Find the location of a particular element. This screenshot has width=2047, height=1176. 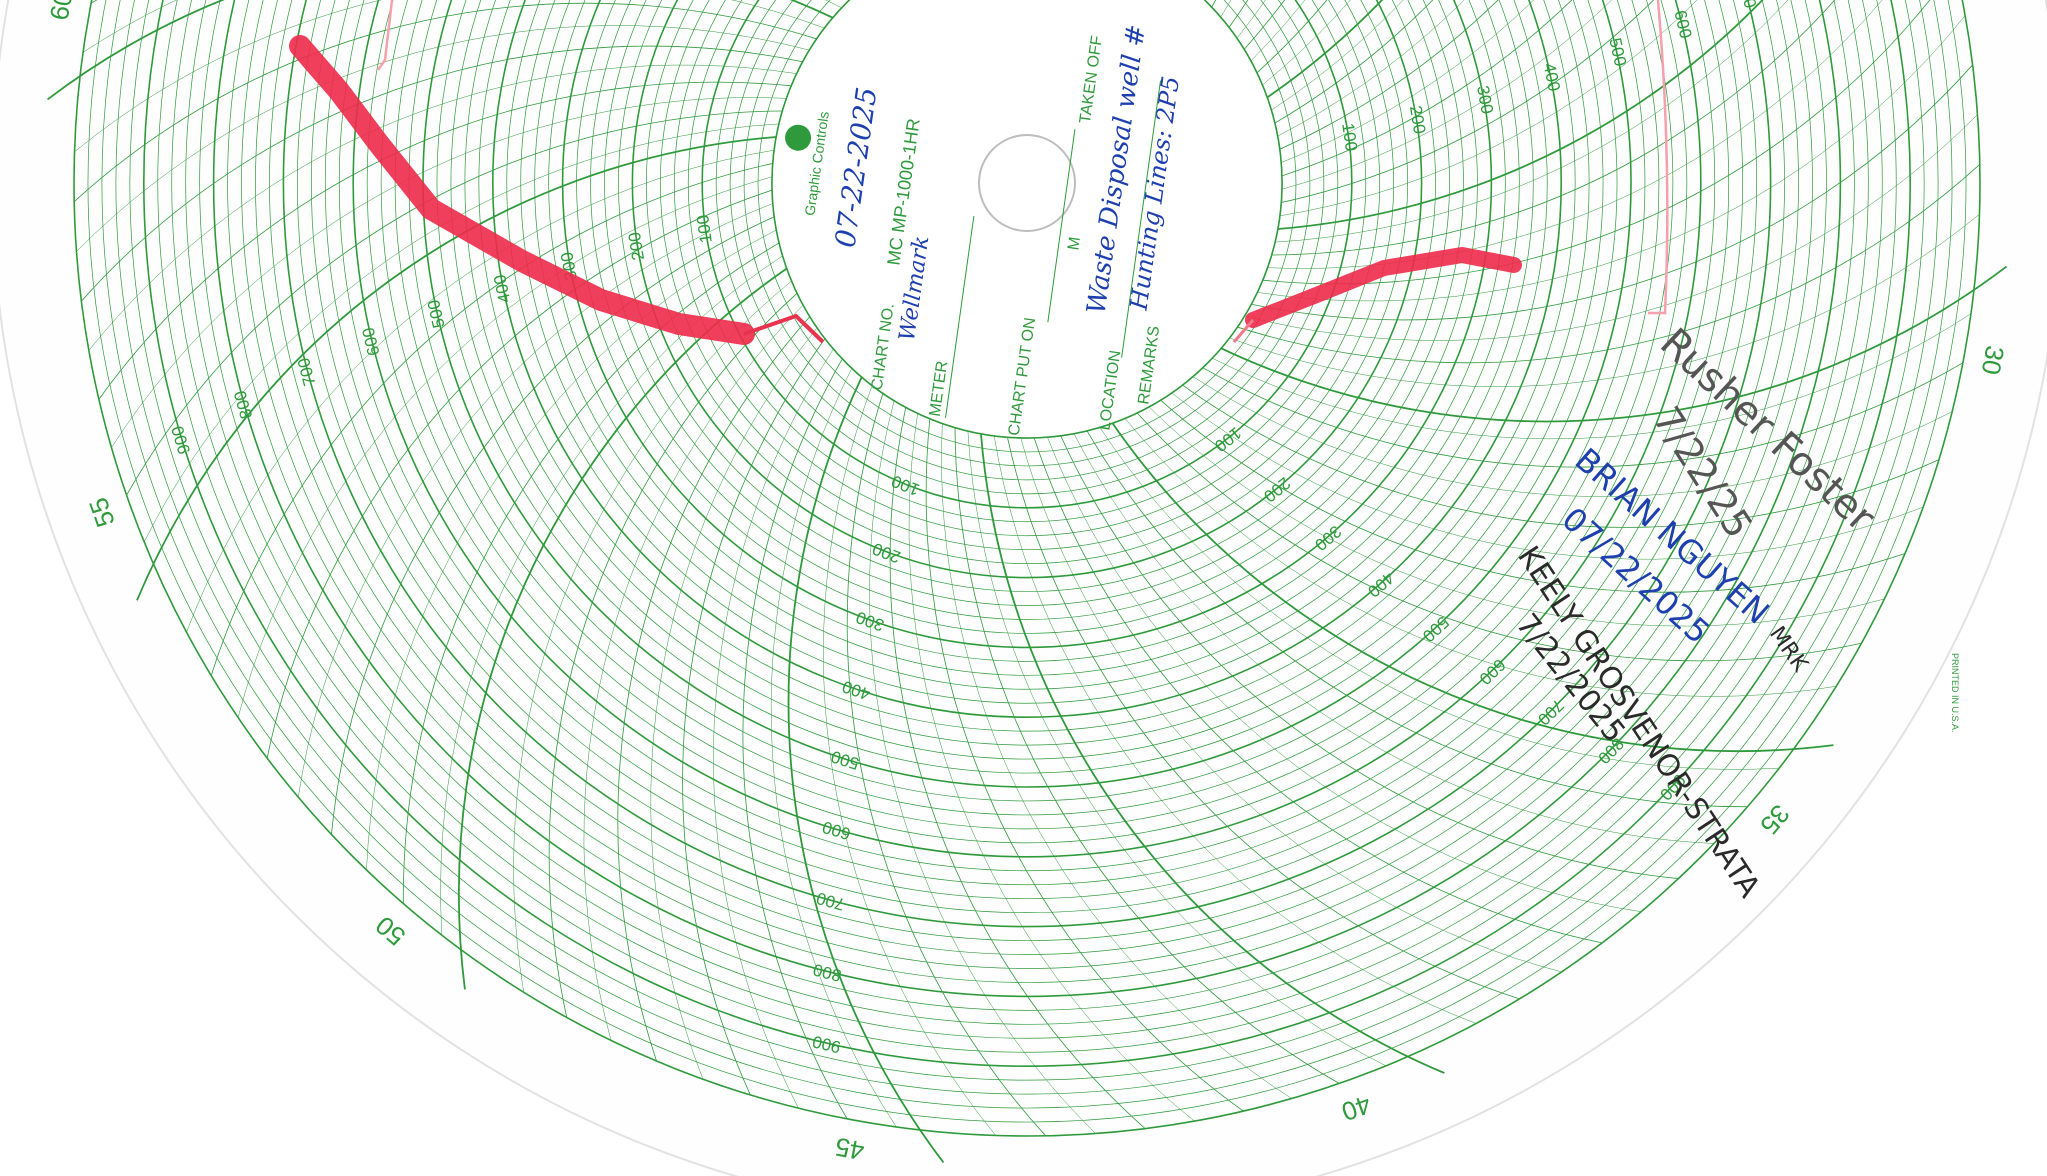

minute-label: 30 is located at coordinates (1993, 360).